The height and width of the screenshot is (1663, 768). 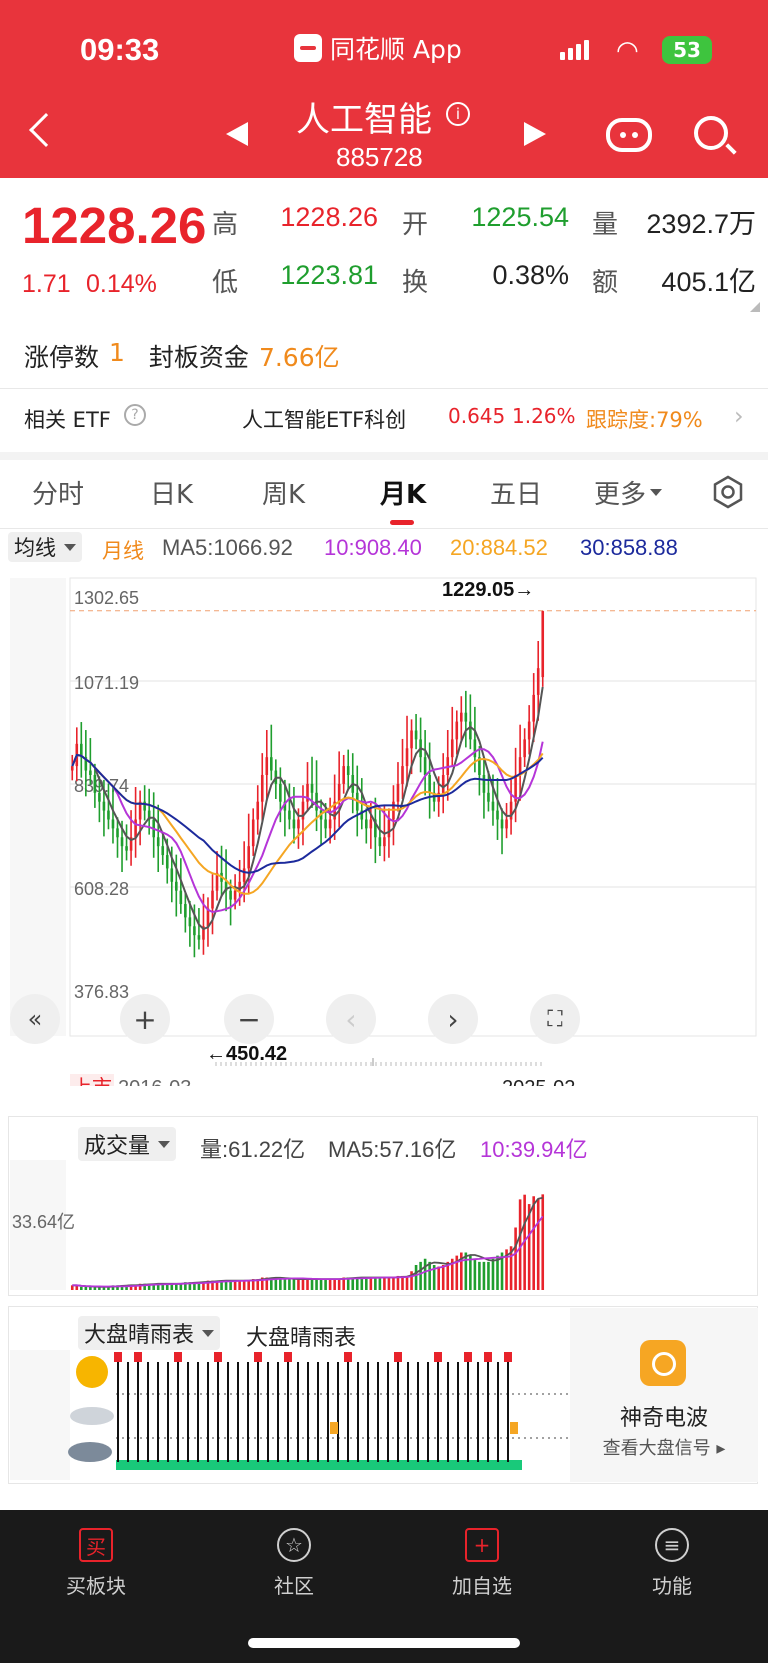 What do you see at coordinates (58, 495) in the screenshot?
I see `tab-intraday: 分时` at bounding box center [58, 495].